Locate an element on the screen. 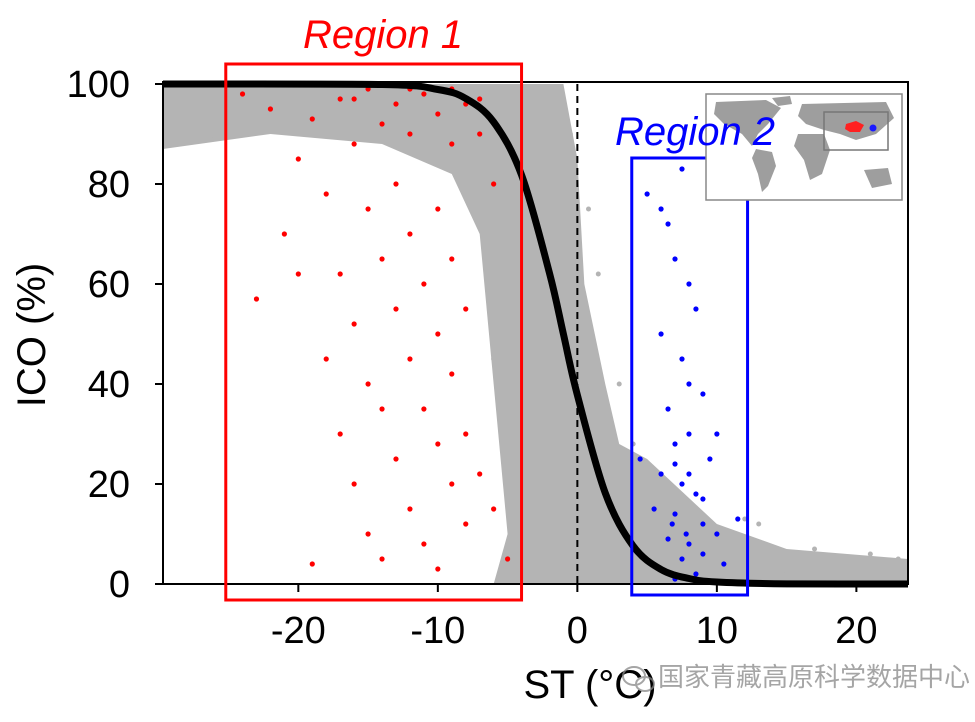  y-tick-label: 80 is located at coordinates (109, 185).